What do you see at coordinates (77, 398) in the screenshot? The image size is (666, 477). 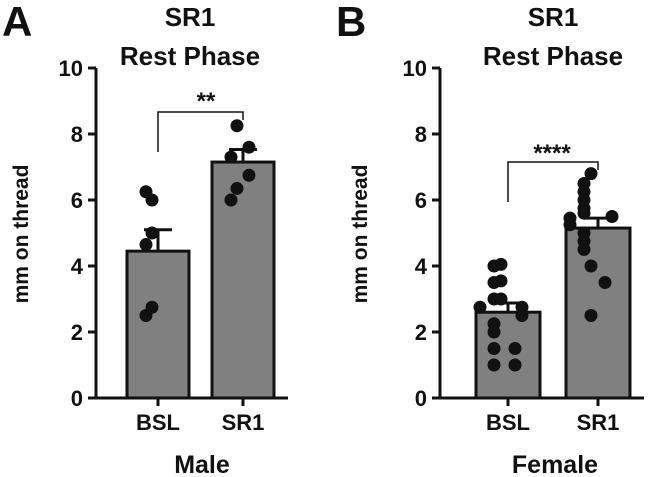 I see `panel-a-y-tick-label: 0` at bounding box center [77, 398].